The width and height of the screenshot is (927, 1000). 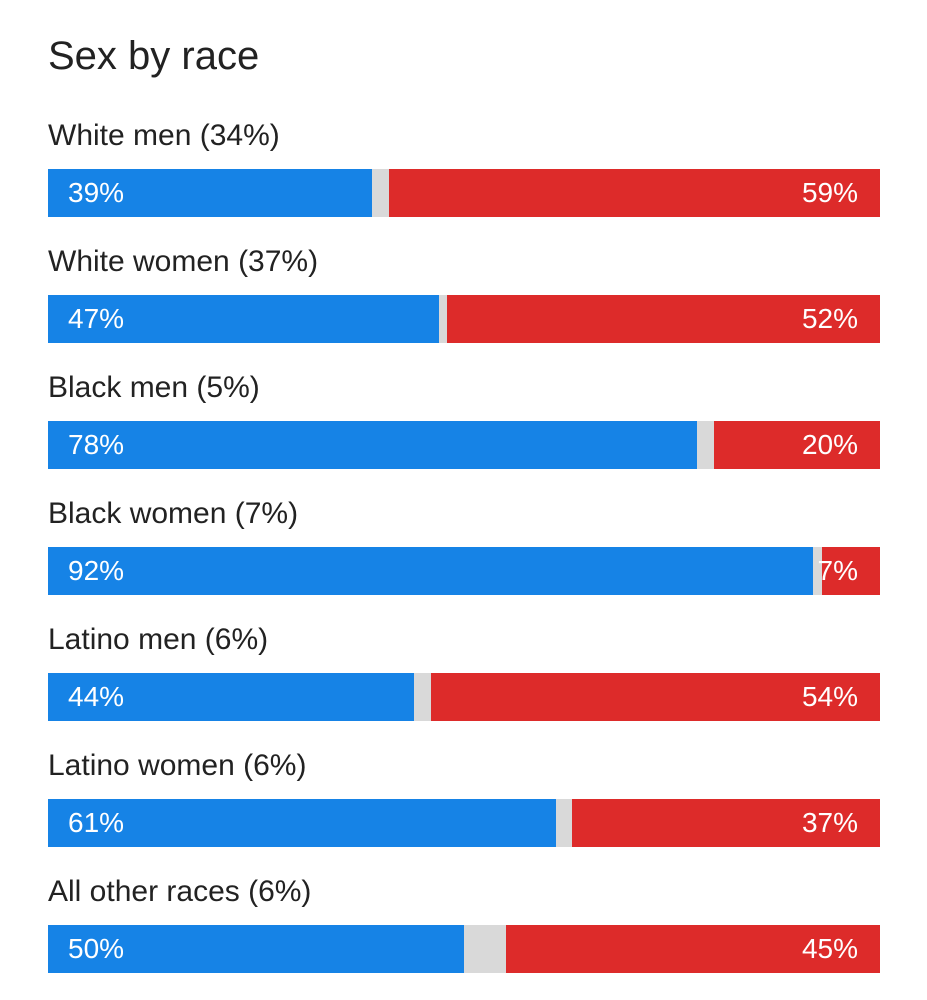 I want to click on bar-track: 61% 37%, so click(x=464, y=823).